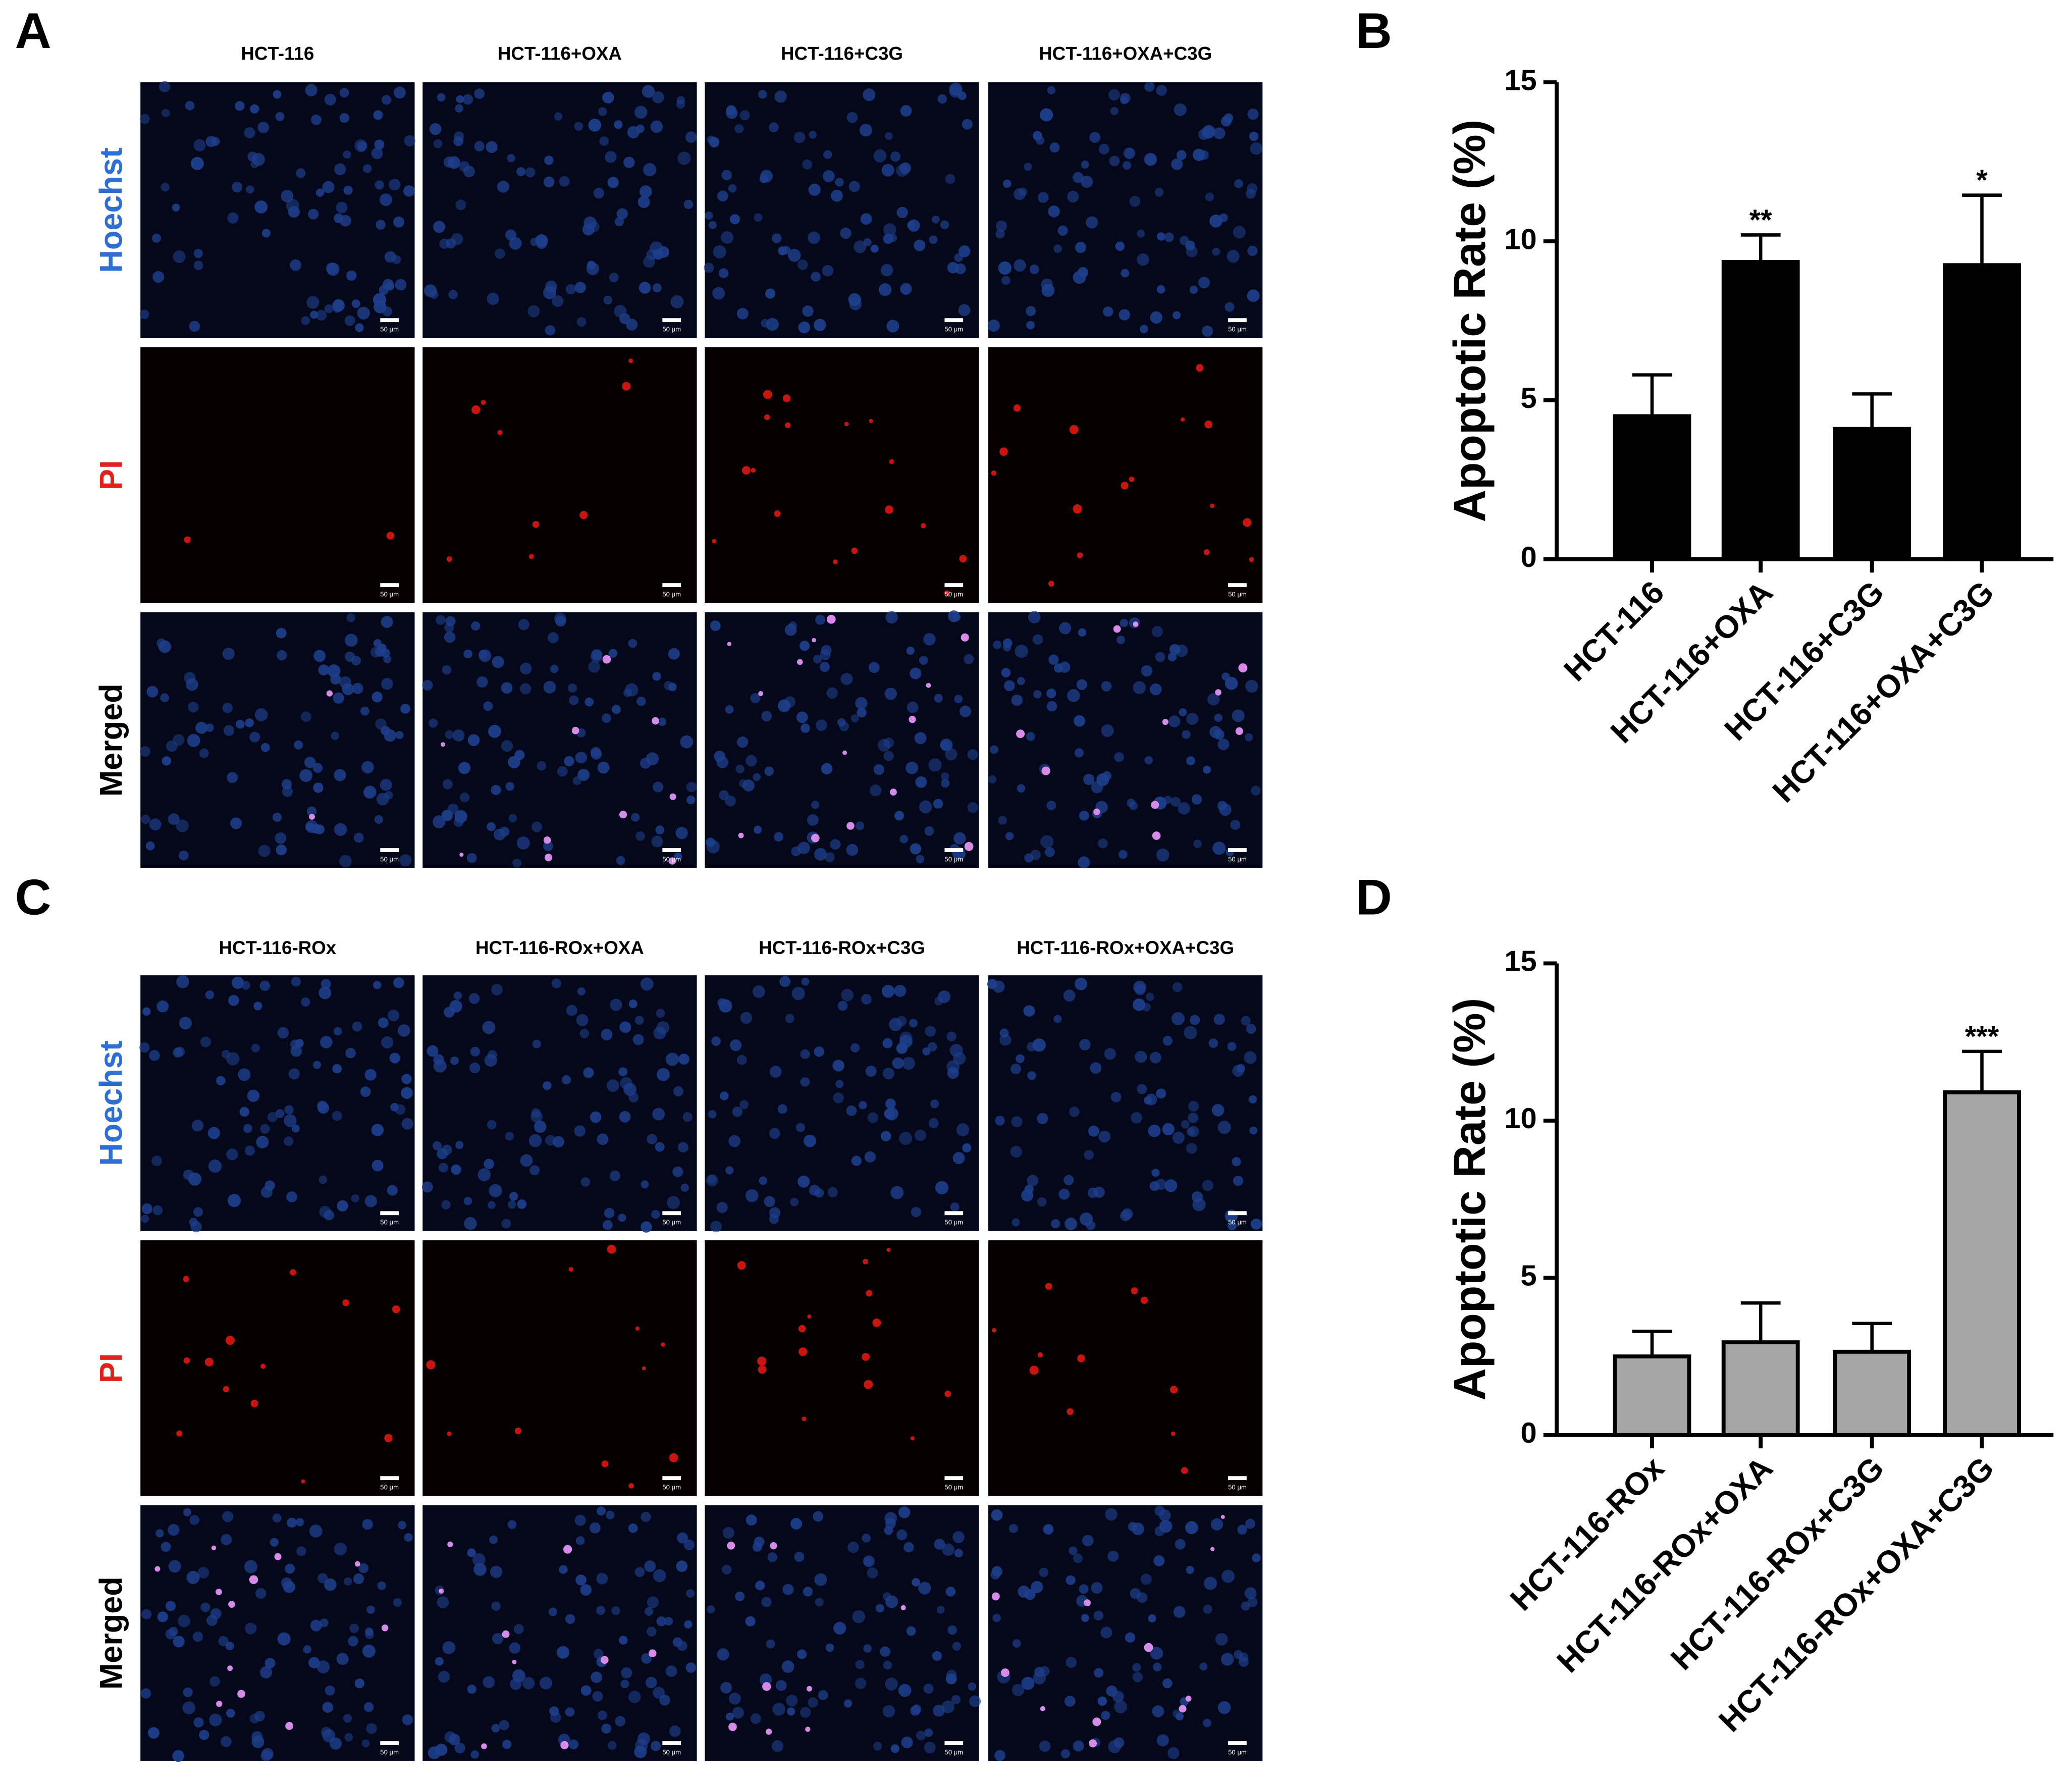 The height and width of the screenshot is (1789, 2072). Describe the element at coordinates (111, 1633) in the screenshot. I see `row-label: Merged` at that location.